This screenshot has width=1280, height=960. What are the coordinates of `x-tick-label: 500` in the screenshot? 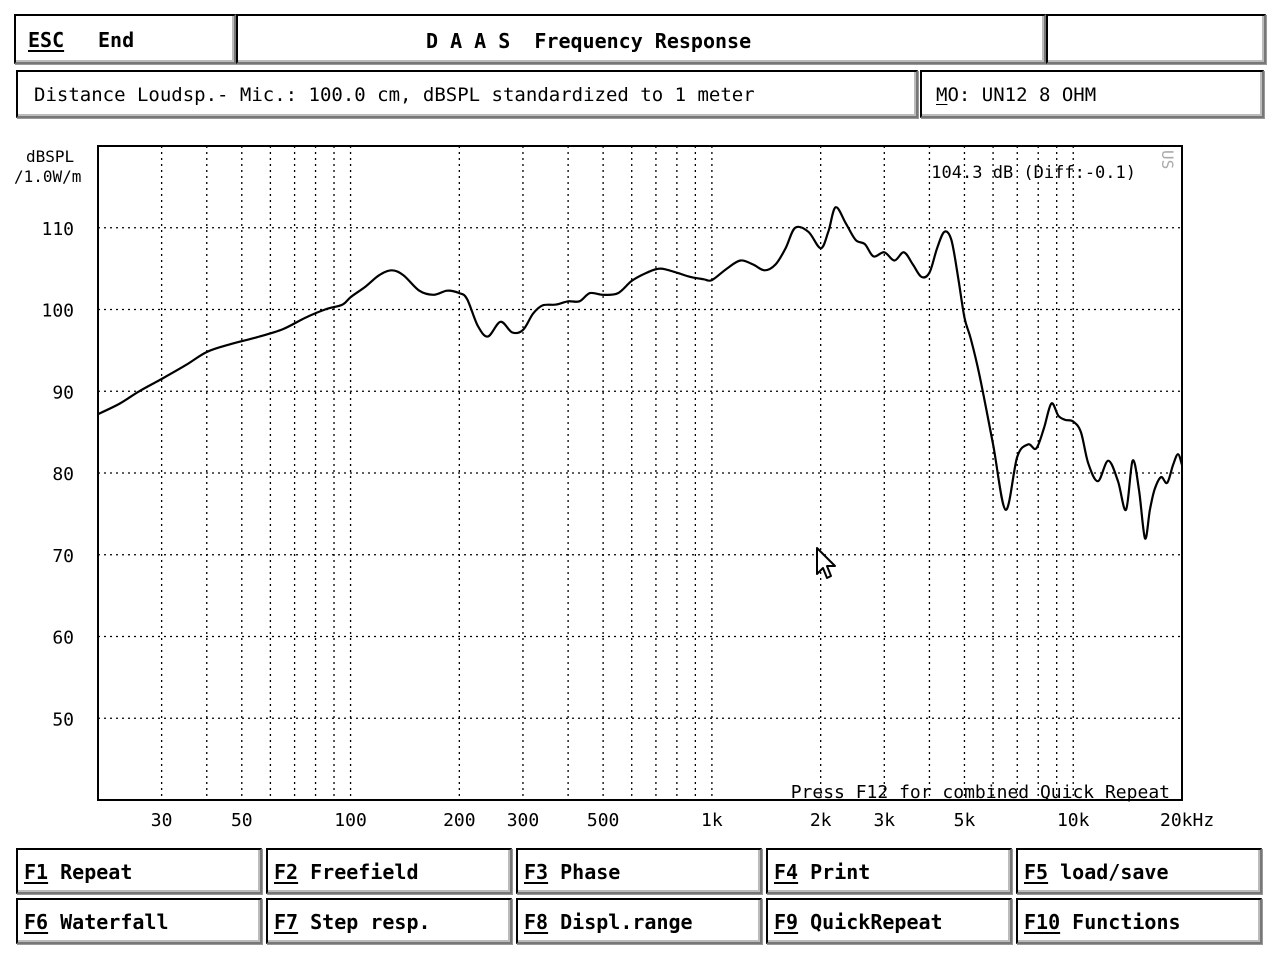 It's located at (603, 820).